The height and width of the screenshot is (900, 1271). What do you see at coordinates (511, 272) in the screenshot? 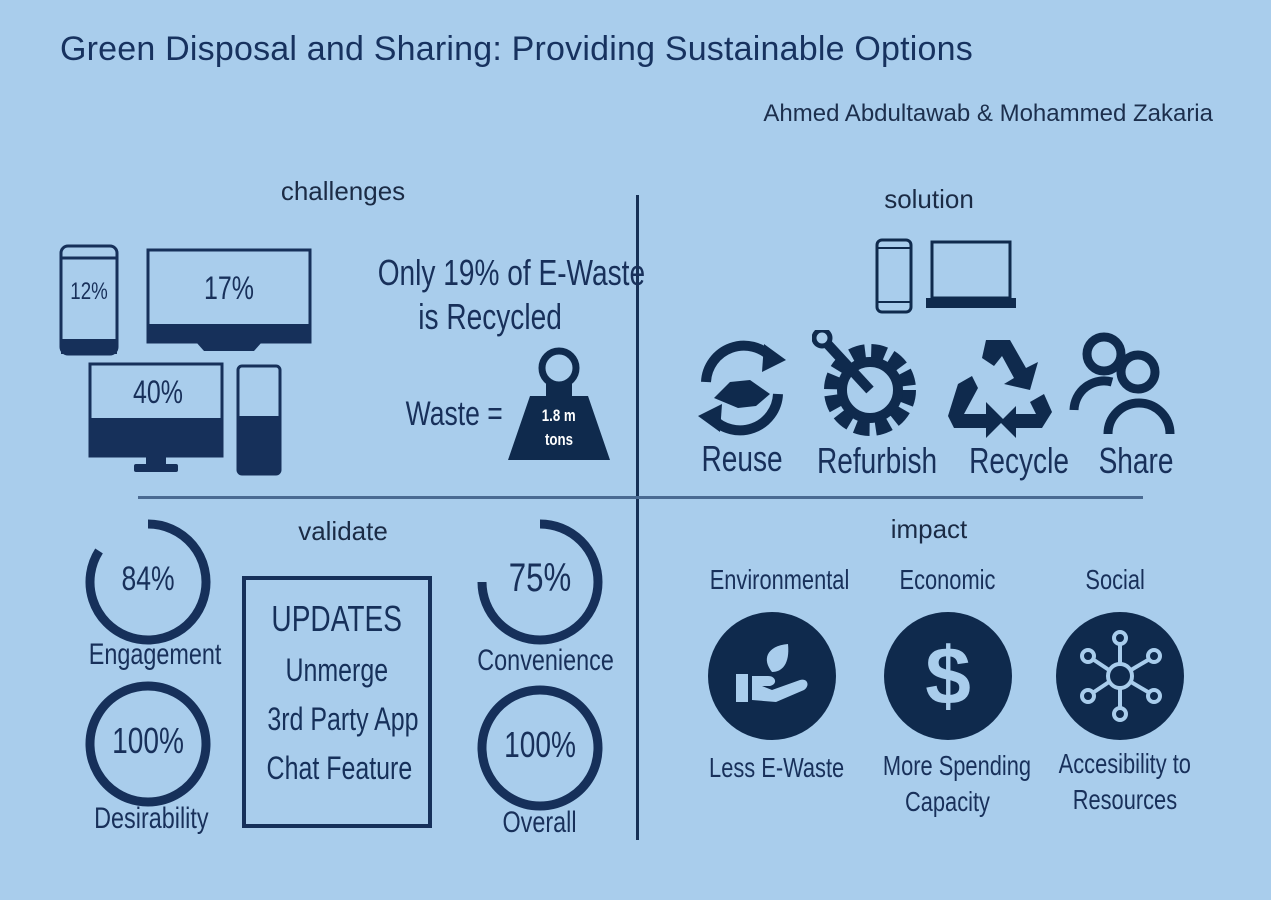
I see `recycled-statement-line1: Only 19% of E-Waste` at bounding box center [511, 272].